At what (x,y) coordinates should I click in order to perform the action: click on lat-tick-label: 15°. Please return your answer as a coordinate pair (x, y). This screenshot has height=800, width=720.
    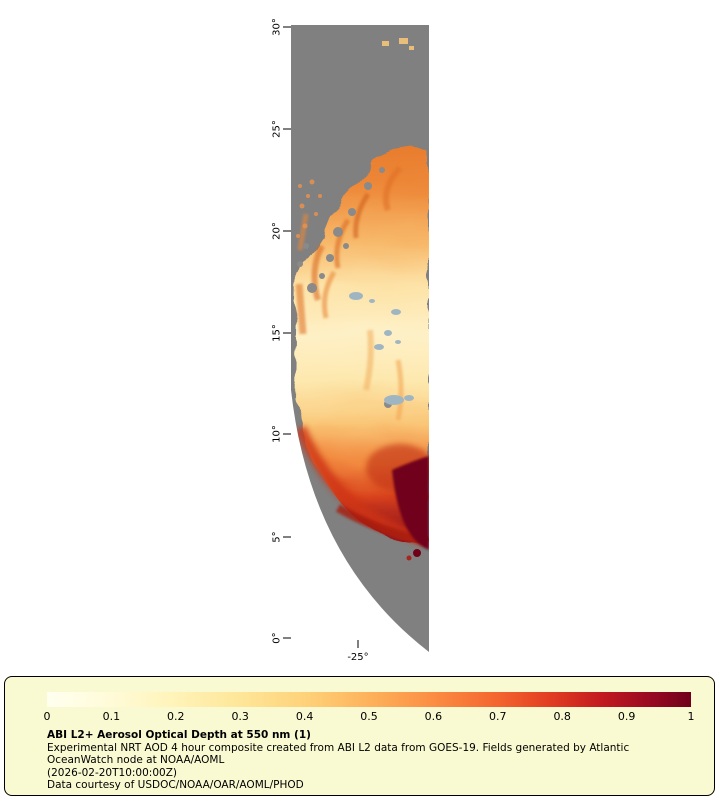
    Looking at the image, I should click on (277, 333).